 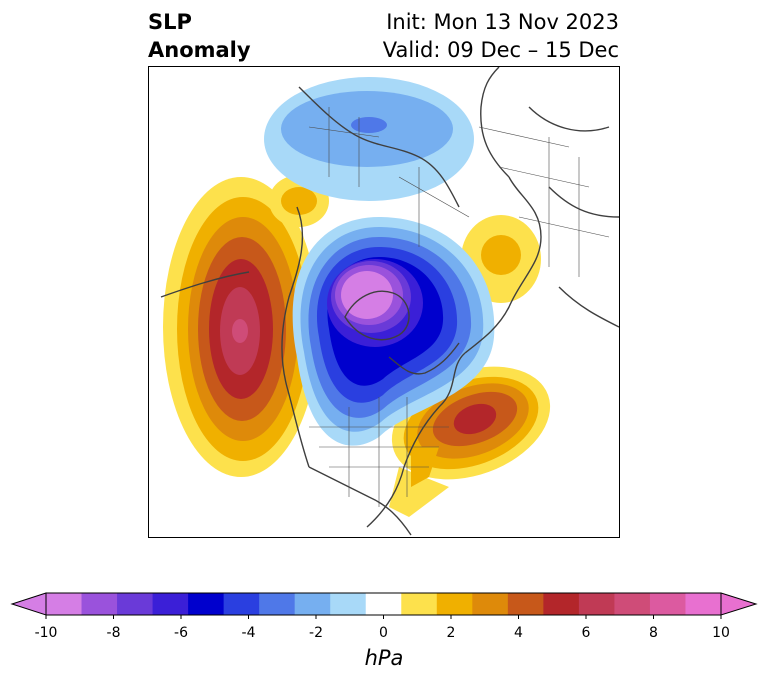 I want to click on colorbar-tick-label: 4, so click(x=518, y=633).